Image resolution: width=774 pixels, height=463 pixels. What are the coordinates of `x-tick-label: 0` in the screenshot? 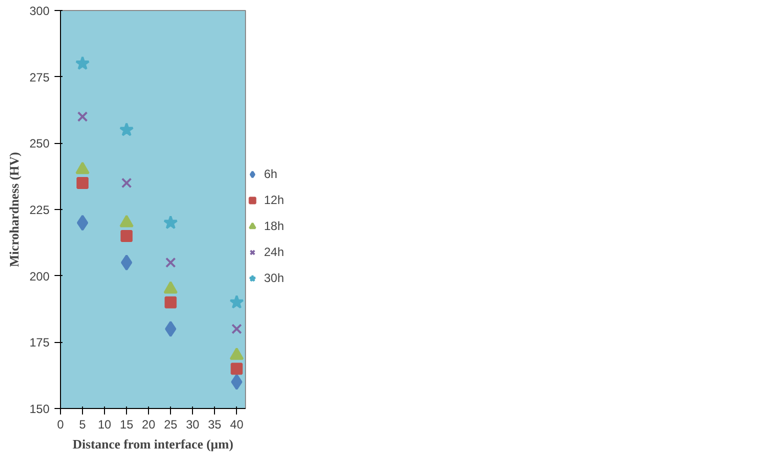 It's located at (60, 425).